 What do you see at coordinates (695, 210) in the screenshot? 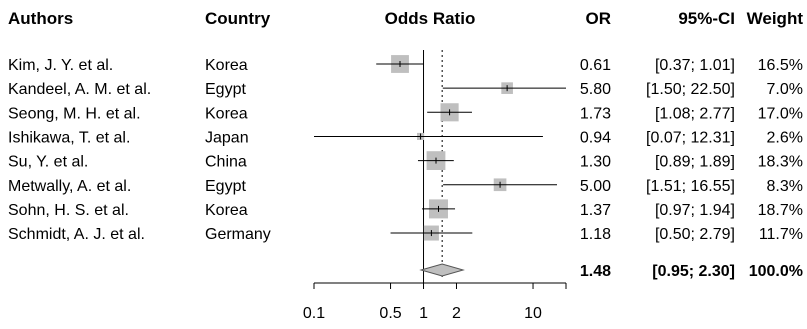
I see `study-ci: [0.97; 1.94]` at bounding box center [695, 210].